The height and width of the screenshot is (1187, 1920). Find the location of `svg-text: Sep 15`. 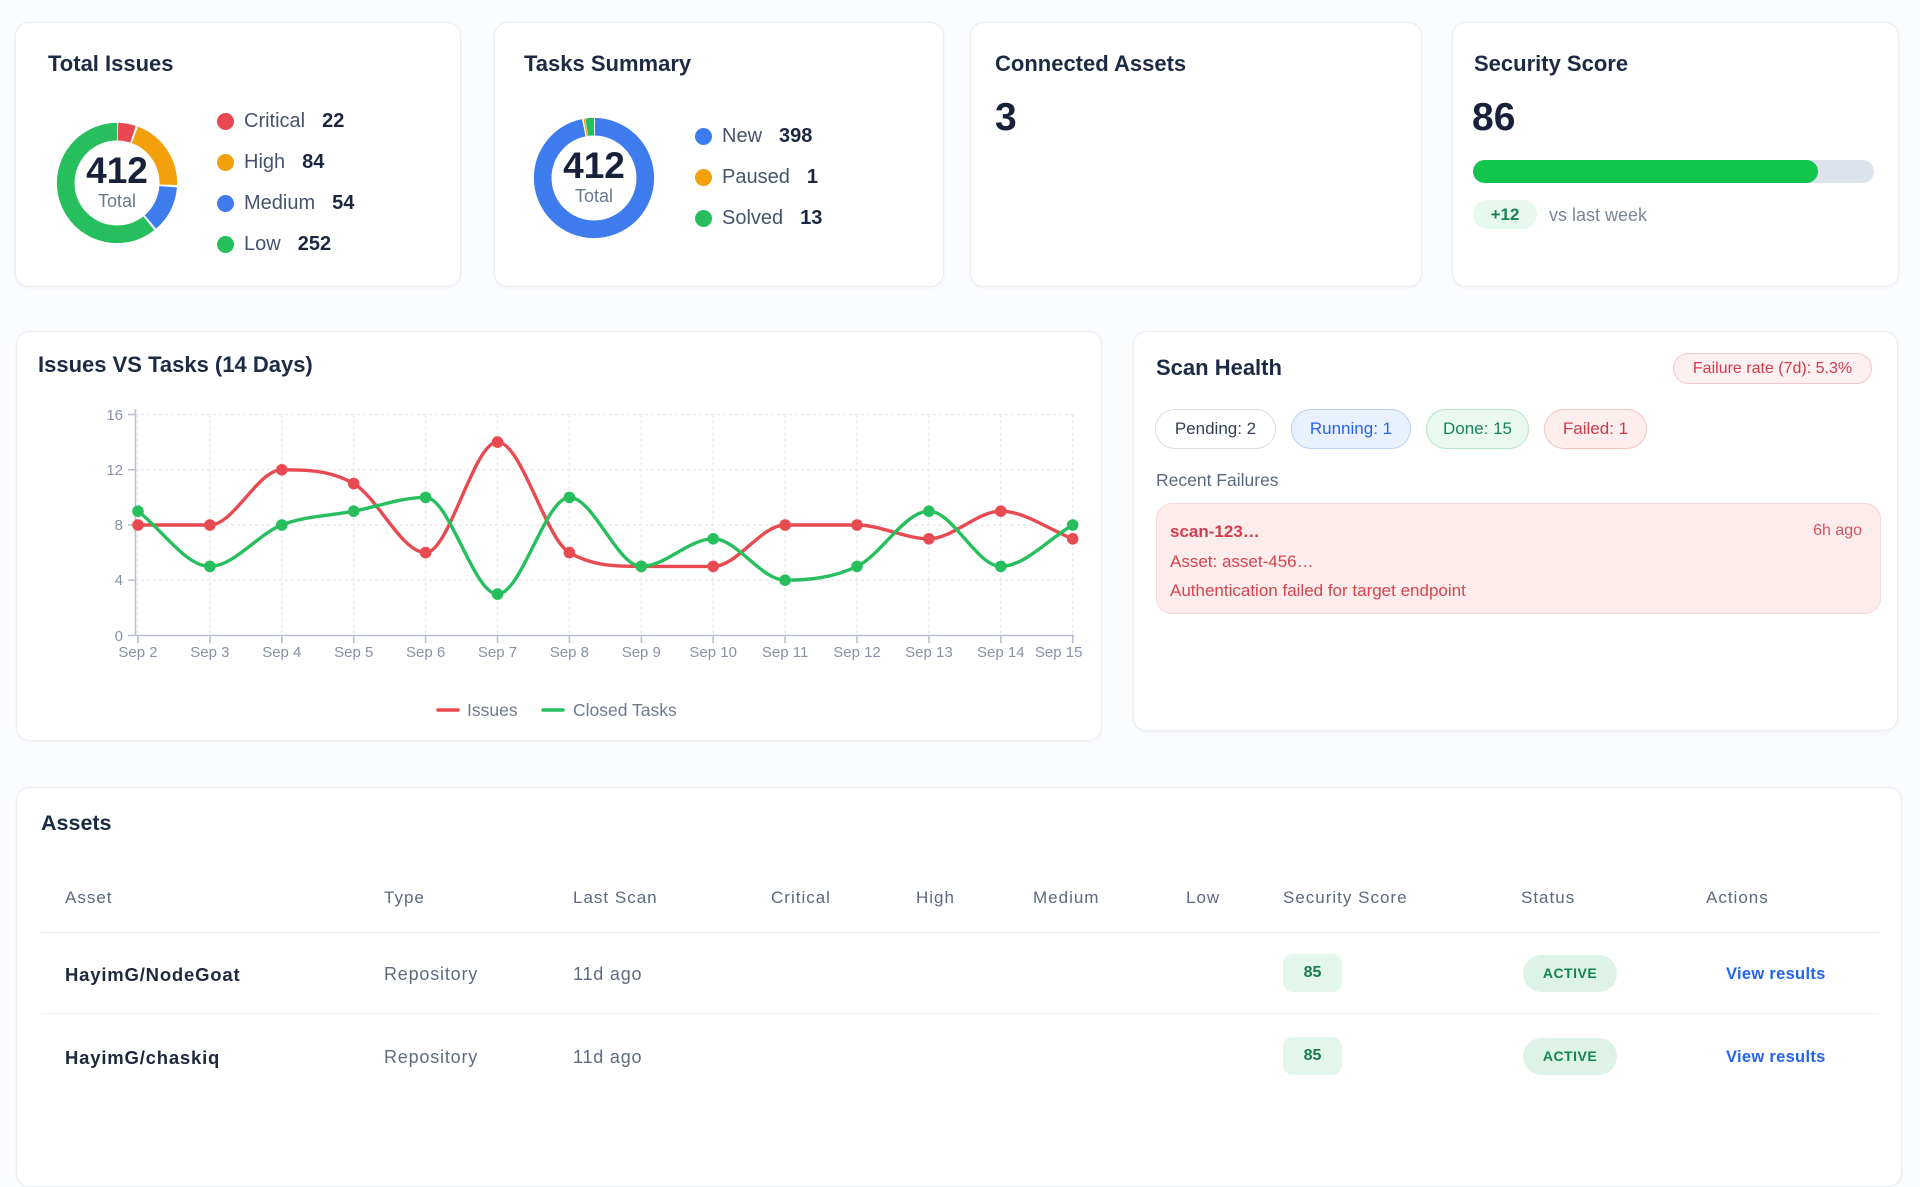

svg-text: Sep 15 is located at coordinates (1059, 652).